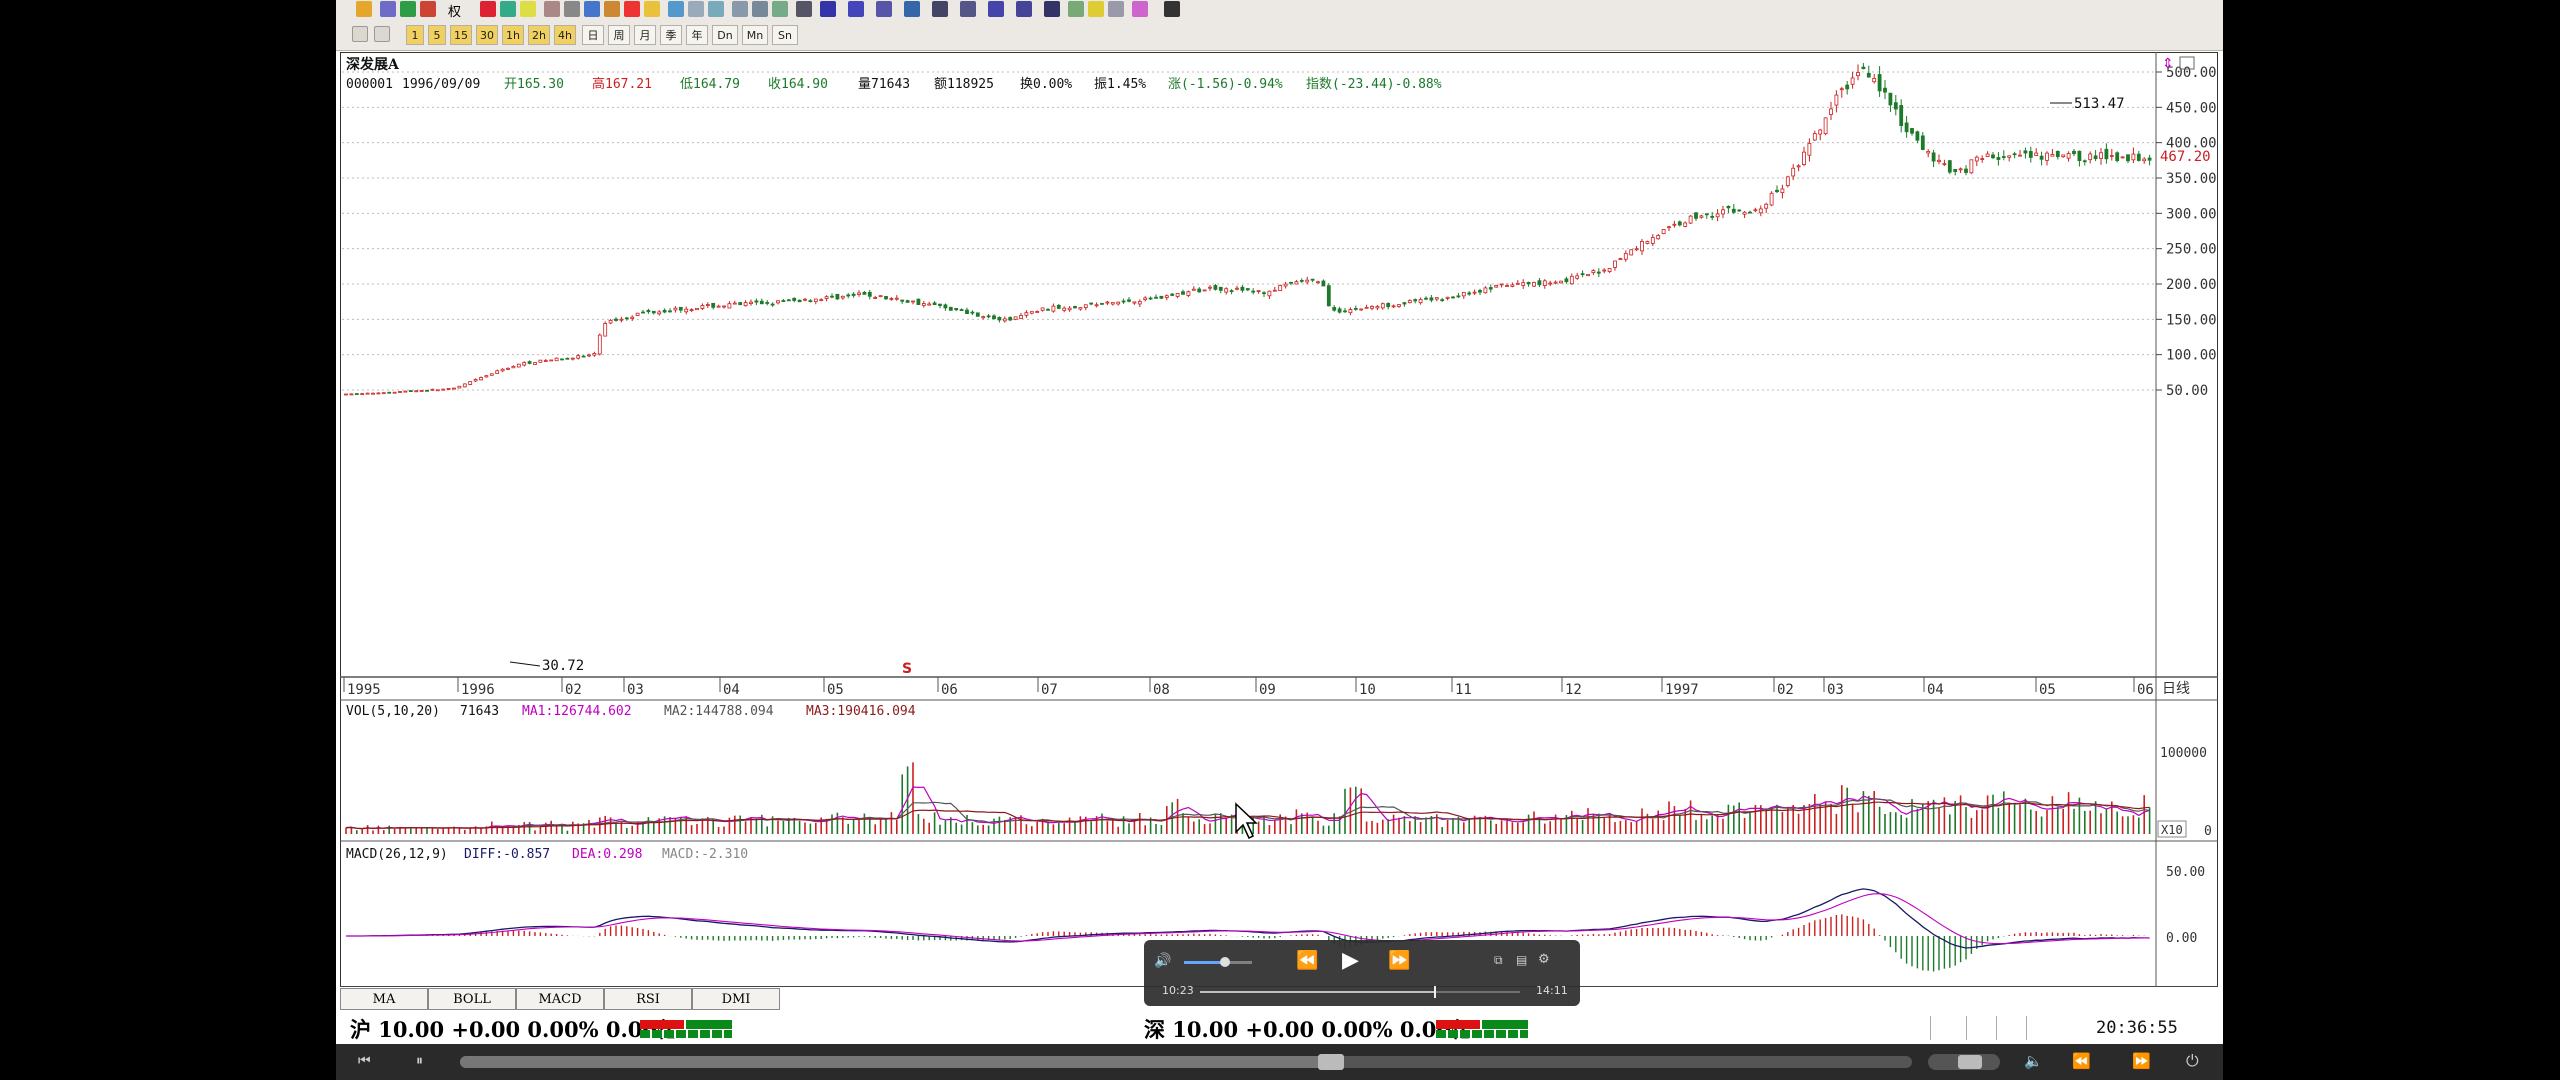 The image size is (2560, 1080). I want to click on ellipse-icon, so click(1024, 9).